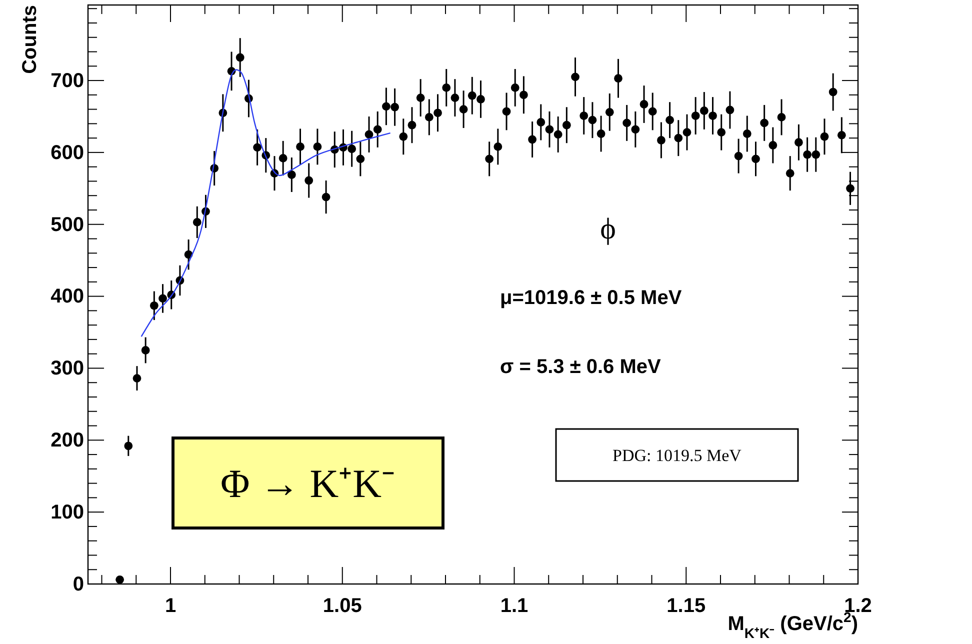 The image size is (972, 644). What do you see at coordinates (677, 455) in the screenshot?
I see `annotation: PDG: 1019.5 MeV` at bounding box center [677, 455].